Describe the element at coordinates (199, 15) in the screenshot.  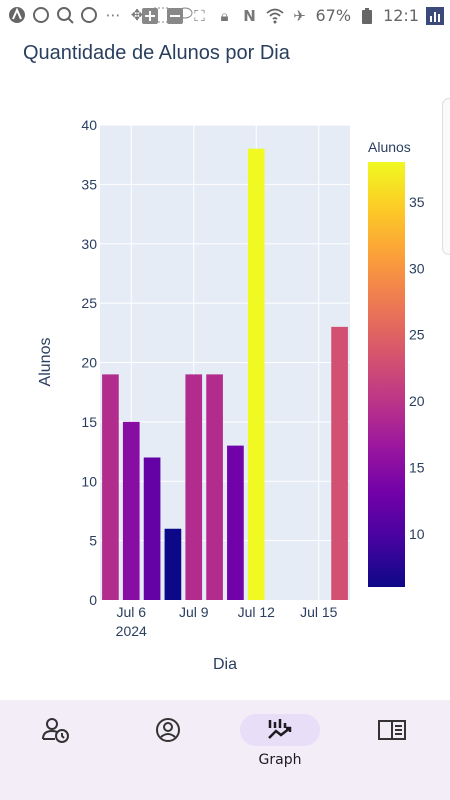
I see `screenshot-icon: ⛶` at that location.